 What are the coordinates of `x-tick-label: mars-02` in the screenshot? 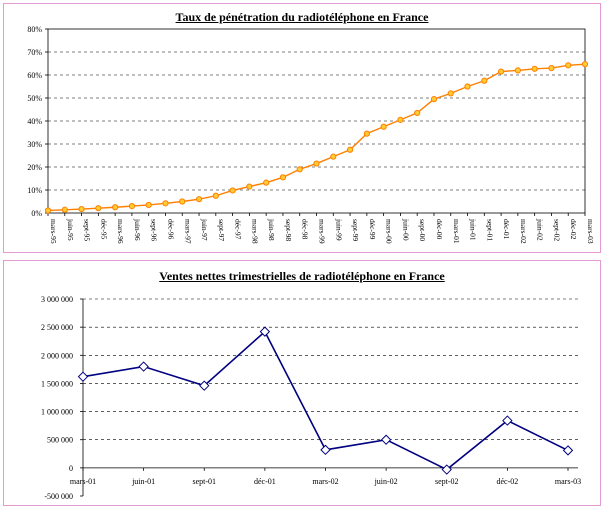 It's located at (523, 231).